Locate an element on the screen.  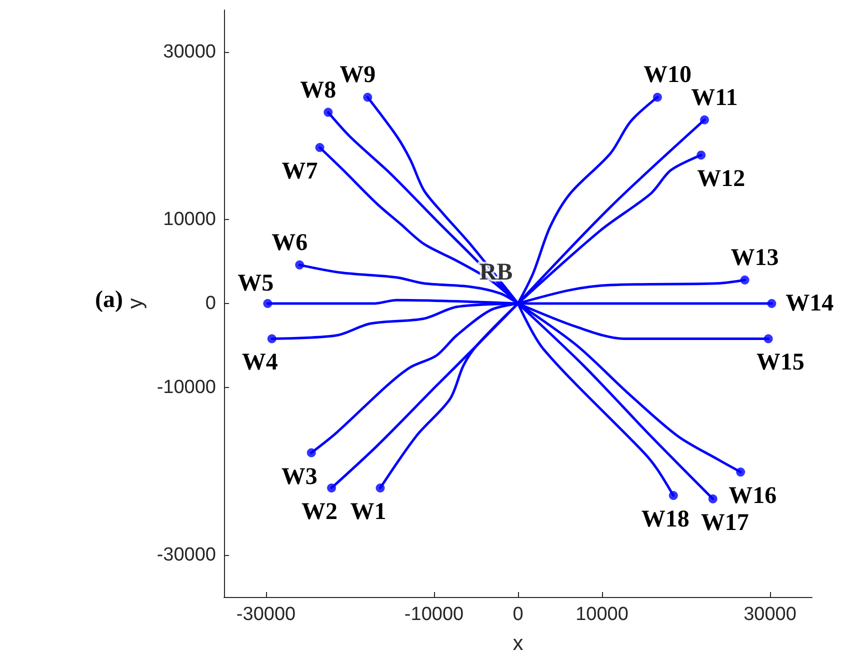
text: (a) is located at coordinates (109, 300).